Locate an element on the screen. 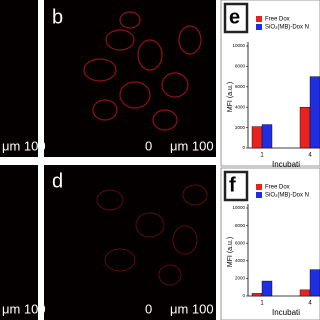  panel-label: e is located at coordinates (234, 17).